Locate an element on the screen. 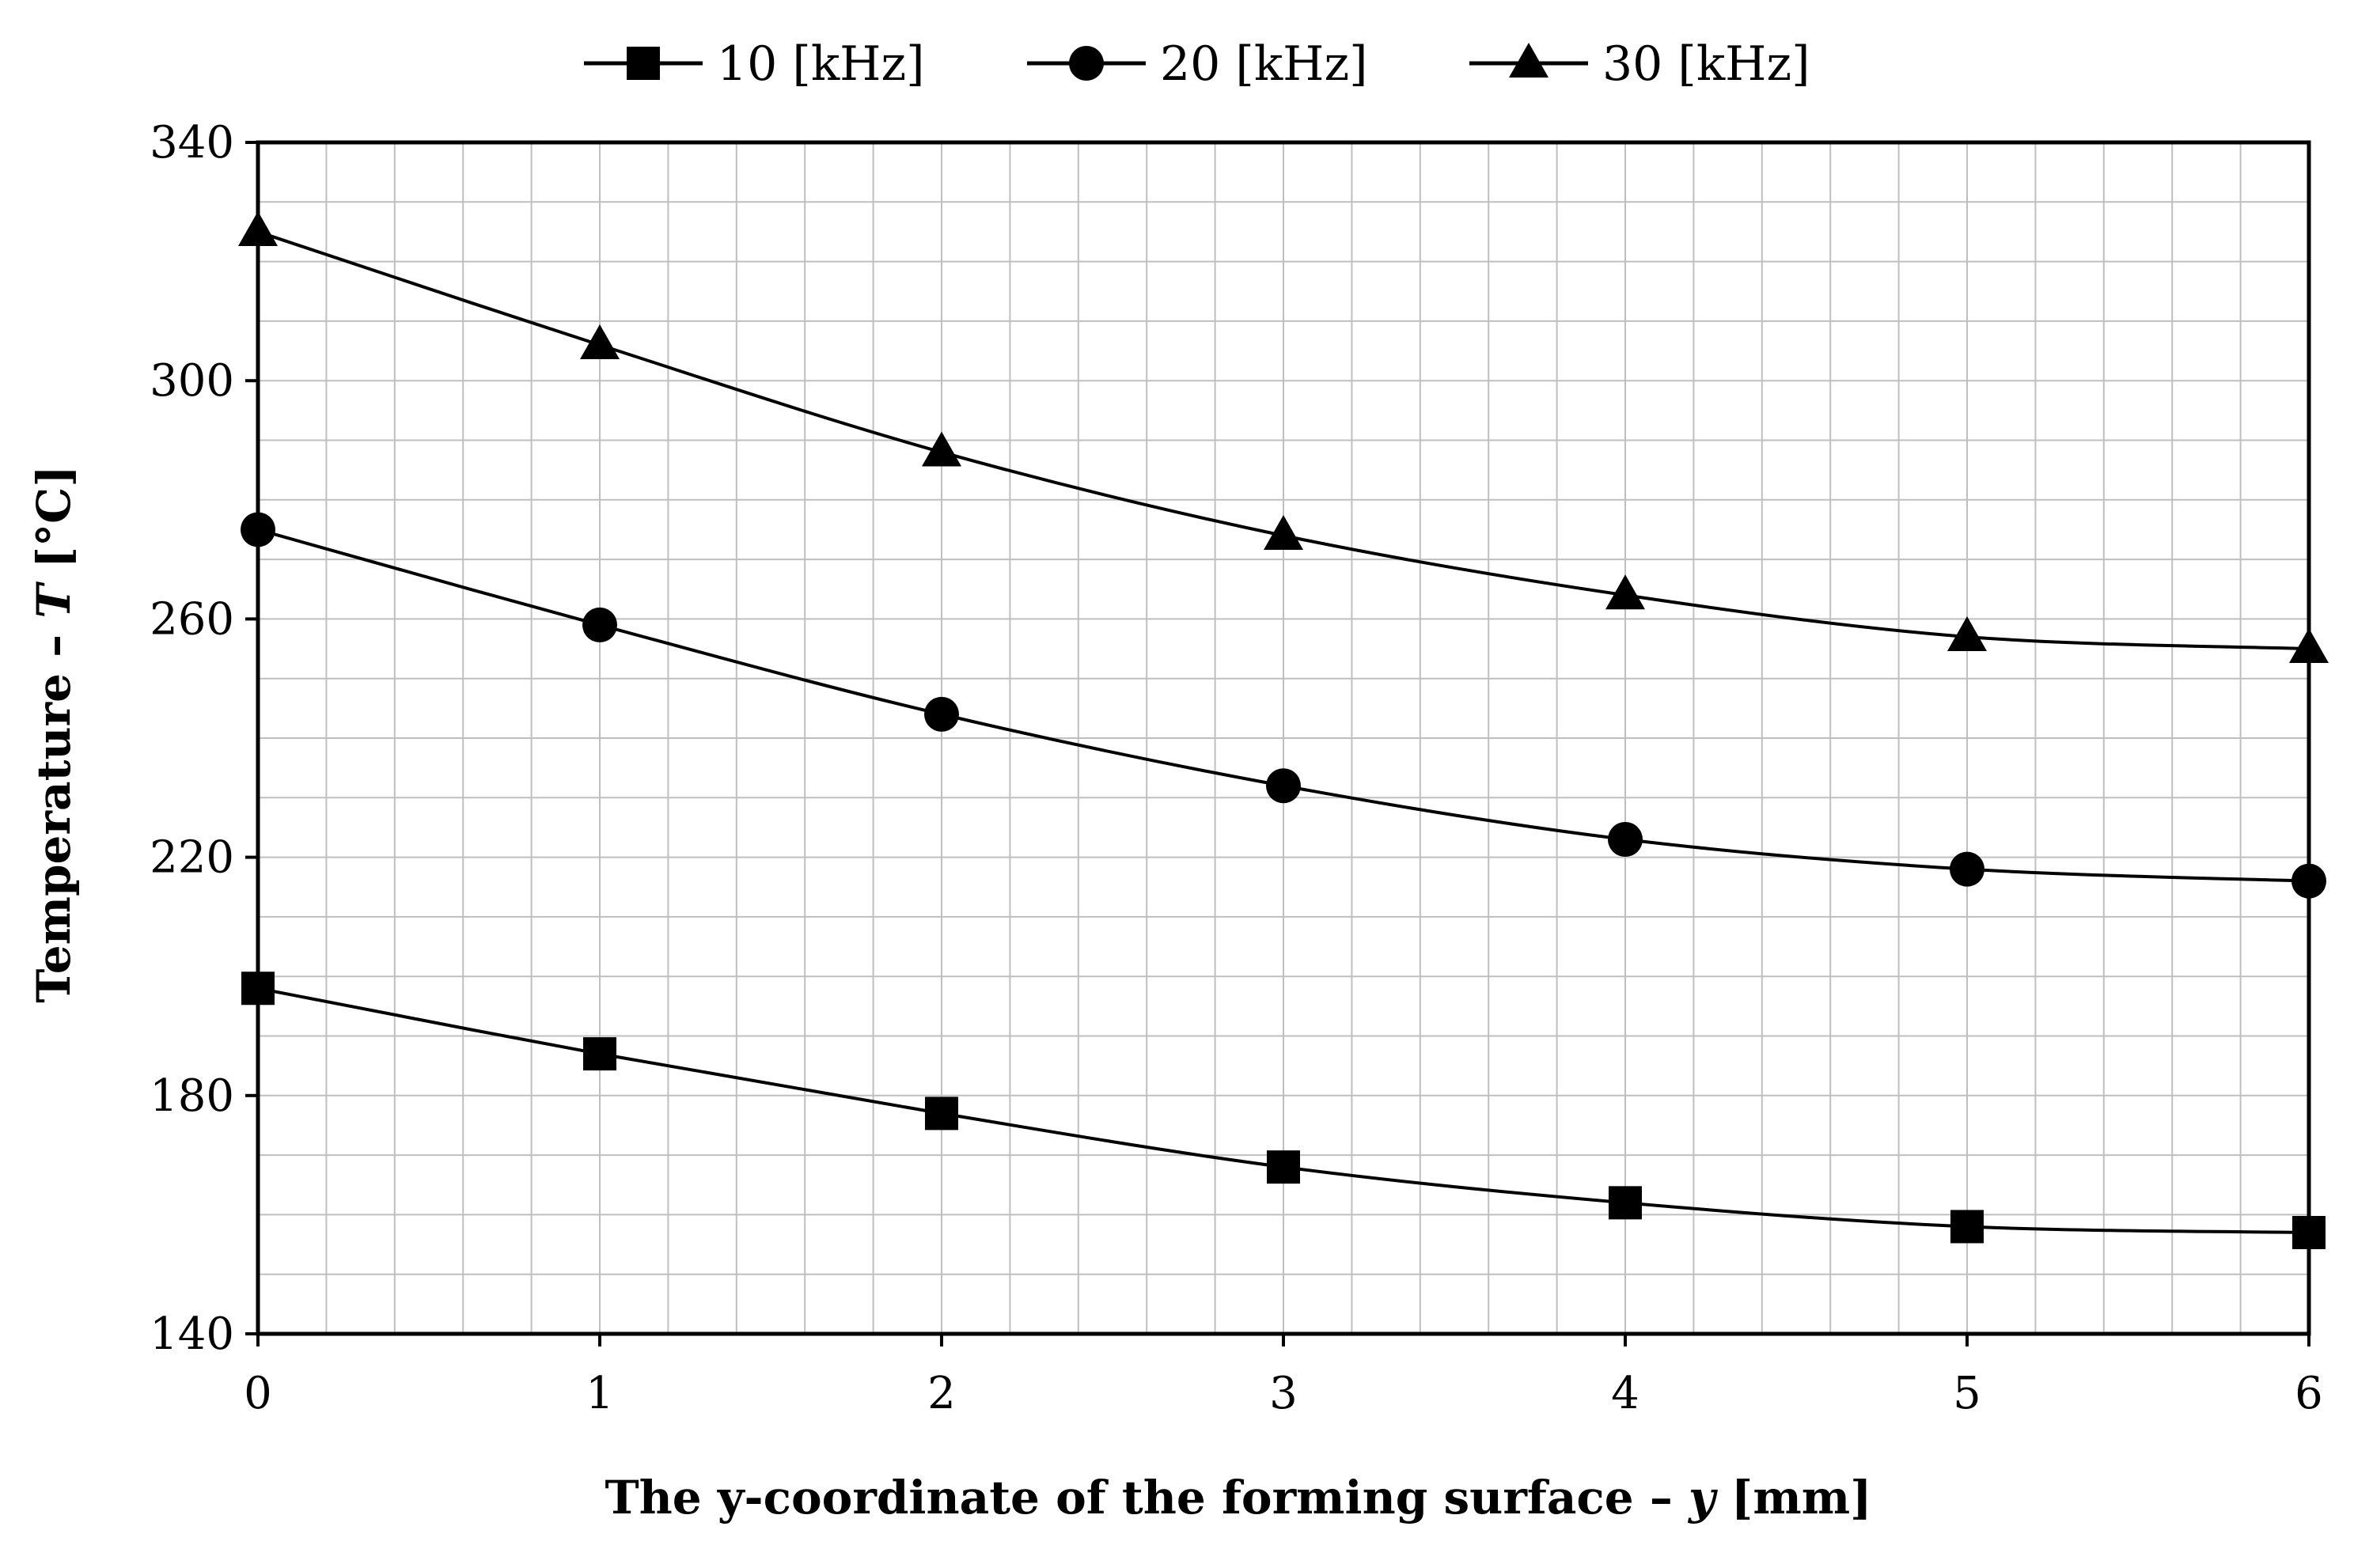 The height and width of the screenshot is (1568, 2354). legend: 10 [kHz] 20 [kHz] 30 [kHz] is located at coordinates (1197, 64).